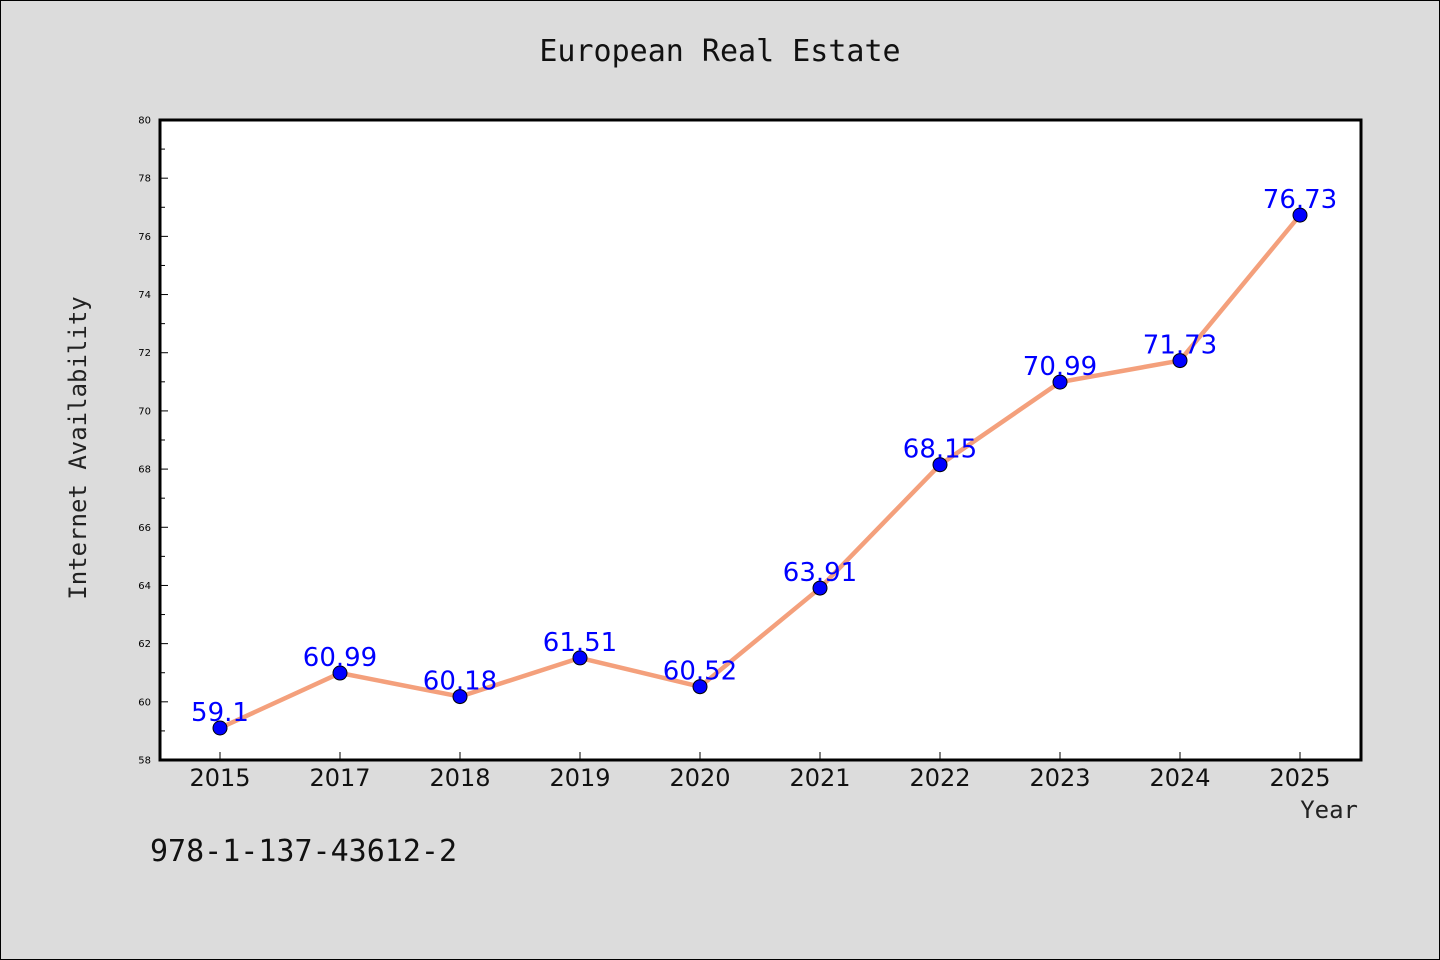  Describe the element at coordinates (144, 353) in the screenshot. I see `y-tick-label: 72` at that location.